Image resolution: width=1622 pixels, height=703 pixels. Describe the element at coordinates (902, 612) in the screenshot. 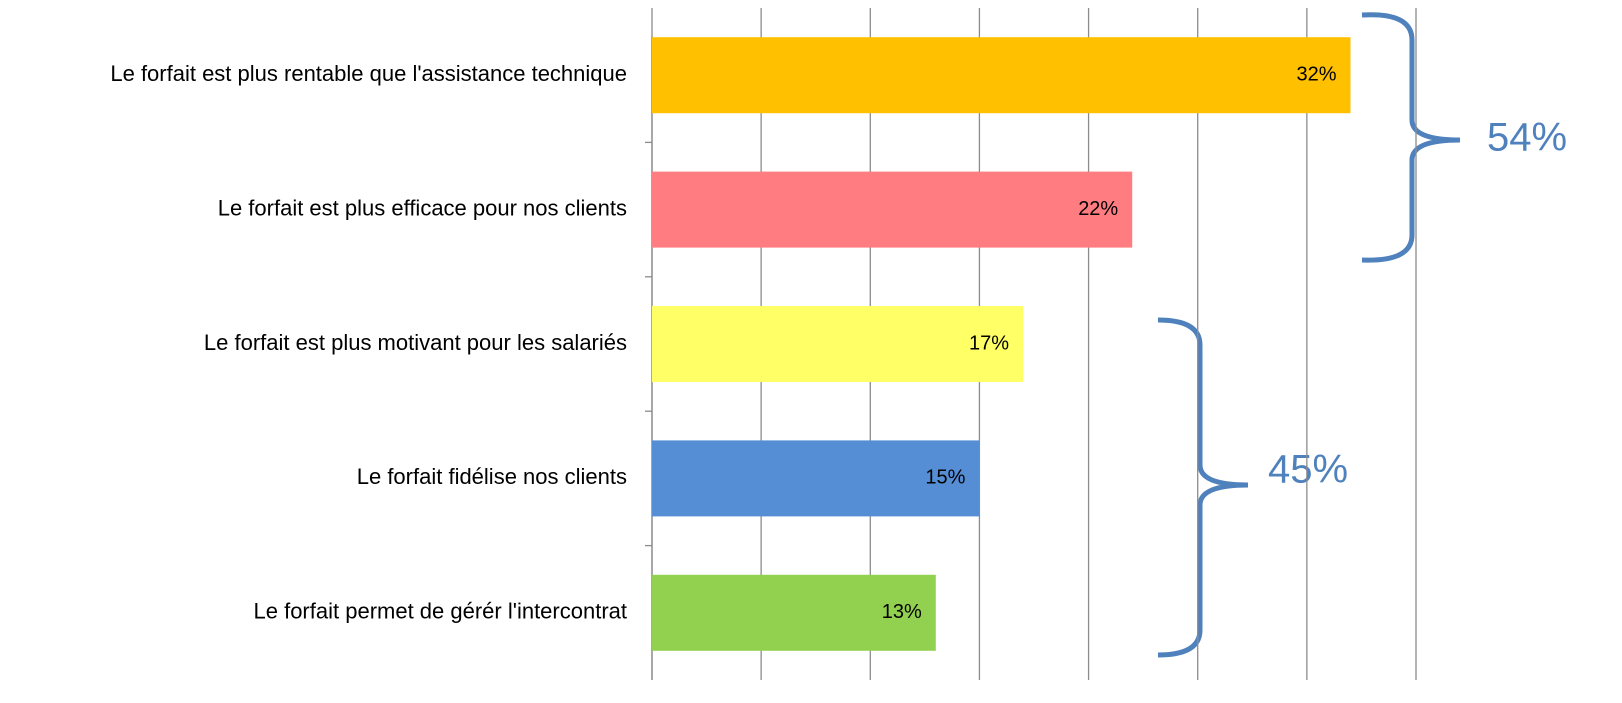

I see `data-label: 13%` at that location.